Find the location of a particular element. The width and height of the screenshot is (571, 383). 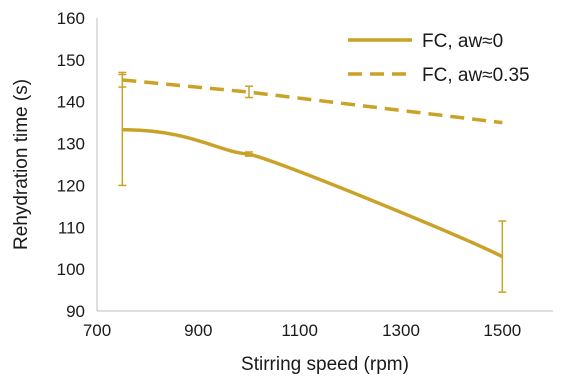

legend-label: FC, aw≈0.35 is located at coordinates (476, 75).